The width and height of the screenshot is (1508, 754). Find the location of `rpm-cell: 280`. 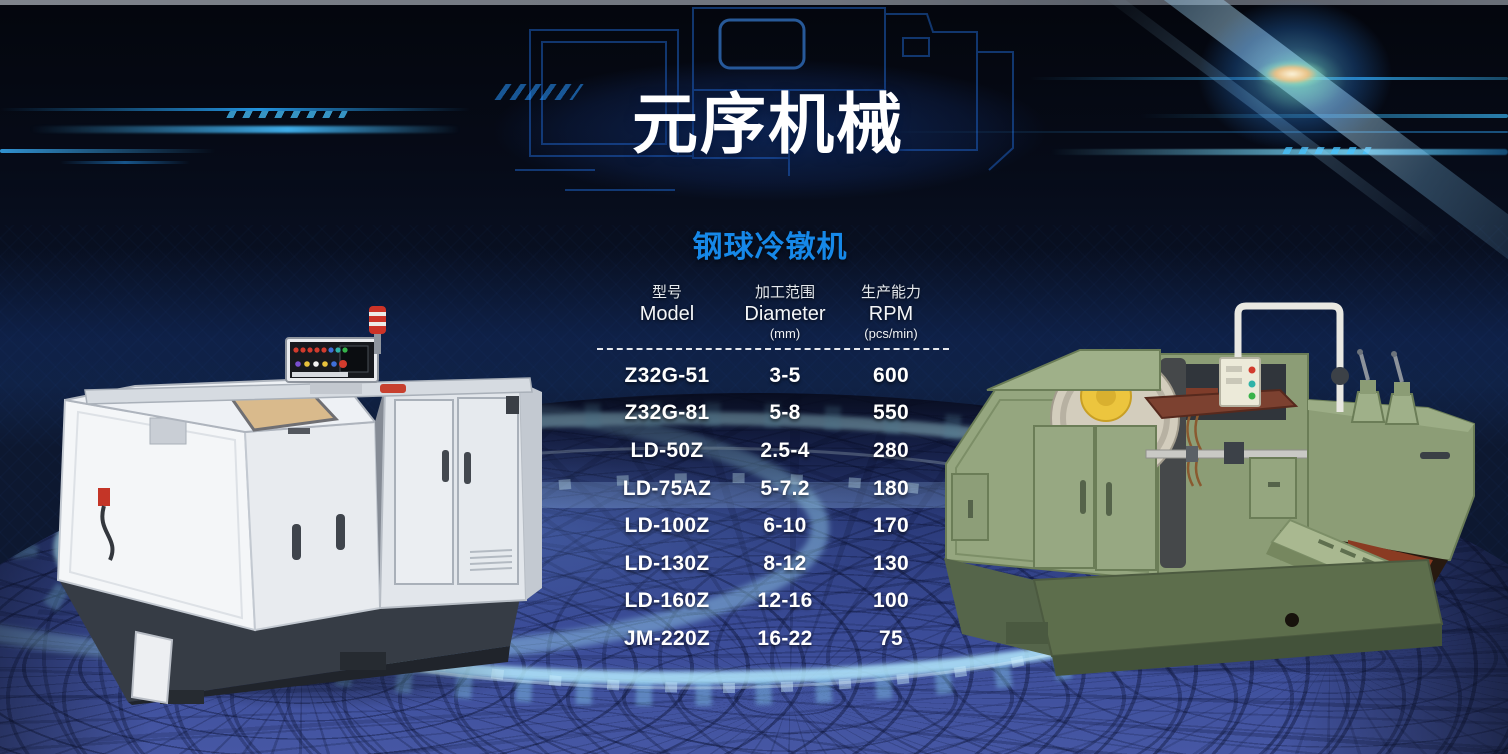

rpm-cell: 280 is located at coordinates (891, 450).